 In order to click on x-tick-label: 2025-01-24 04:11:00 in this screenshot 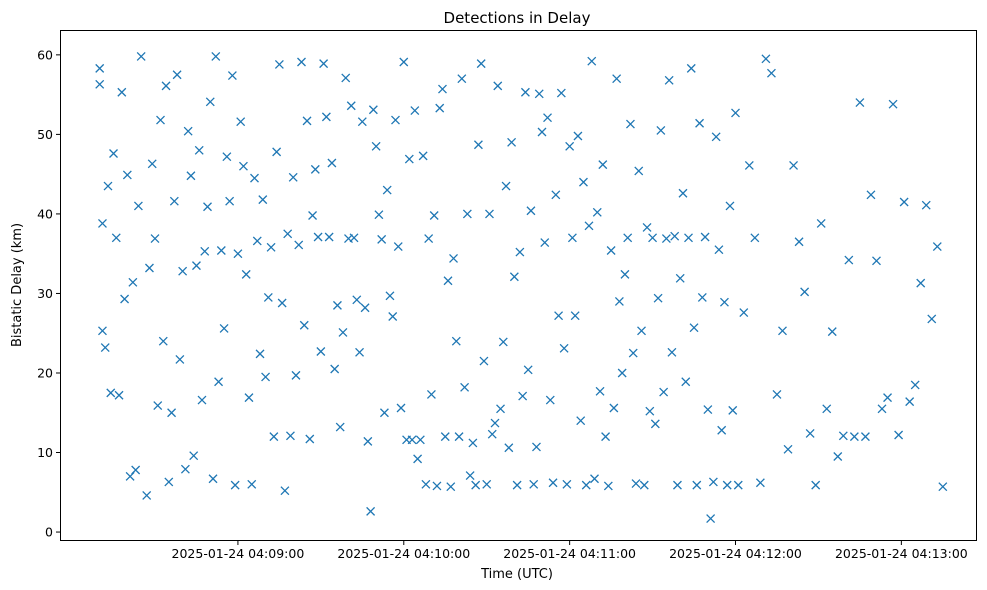, I will do `click(569, 553)`.